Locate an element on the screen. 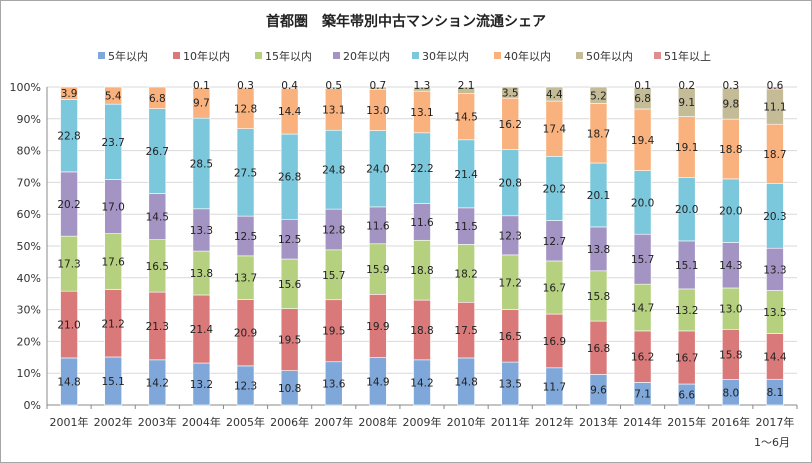 This screenshot has width=812, height=463. data-label: 13.5 is located at coordinates (774, 313).